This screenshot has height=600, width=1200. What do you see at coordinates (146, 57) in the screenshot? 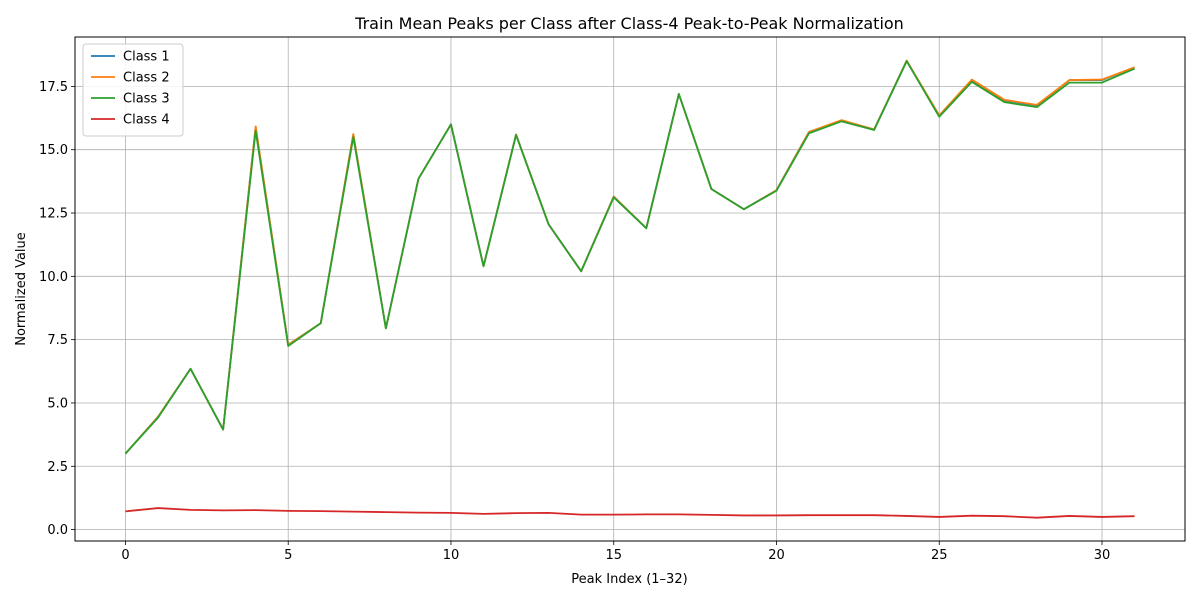
I see `legend-label: Class 1` at bounding box center [146, 57].